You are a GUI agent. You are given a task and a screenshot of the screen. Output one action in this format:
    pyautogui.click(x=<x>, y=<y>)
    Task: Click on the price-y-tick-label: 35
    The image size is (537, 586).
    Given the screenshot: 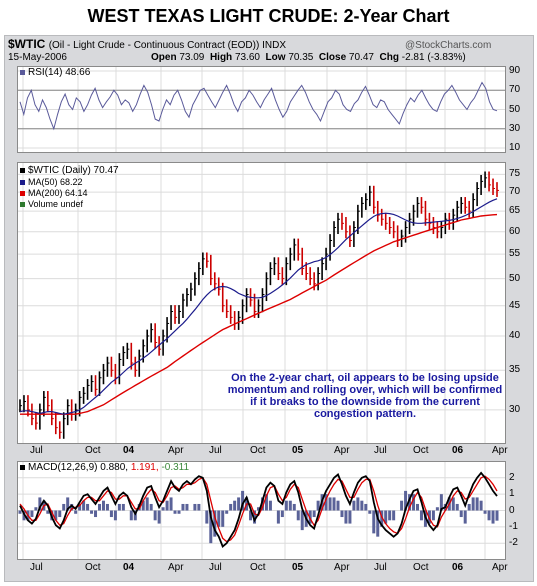 What is the action you would take?
    pyautogui.click(x=515, y=370)
    